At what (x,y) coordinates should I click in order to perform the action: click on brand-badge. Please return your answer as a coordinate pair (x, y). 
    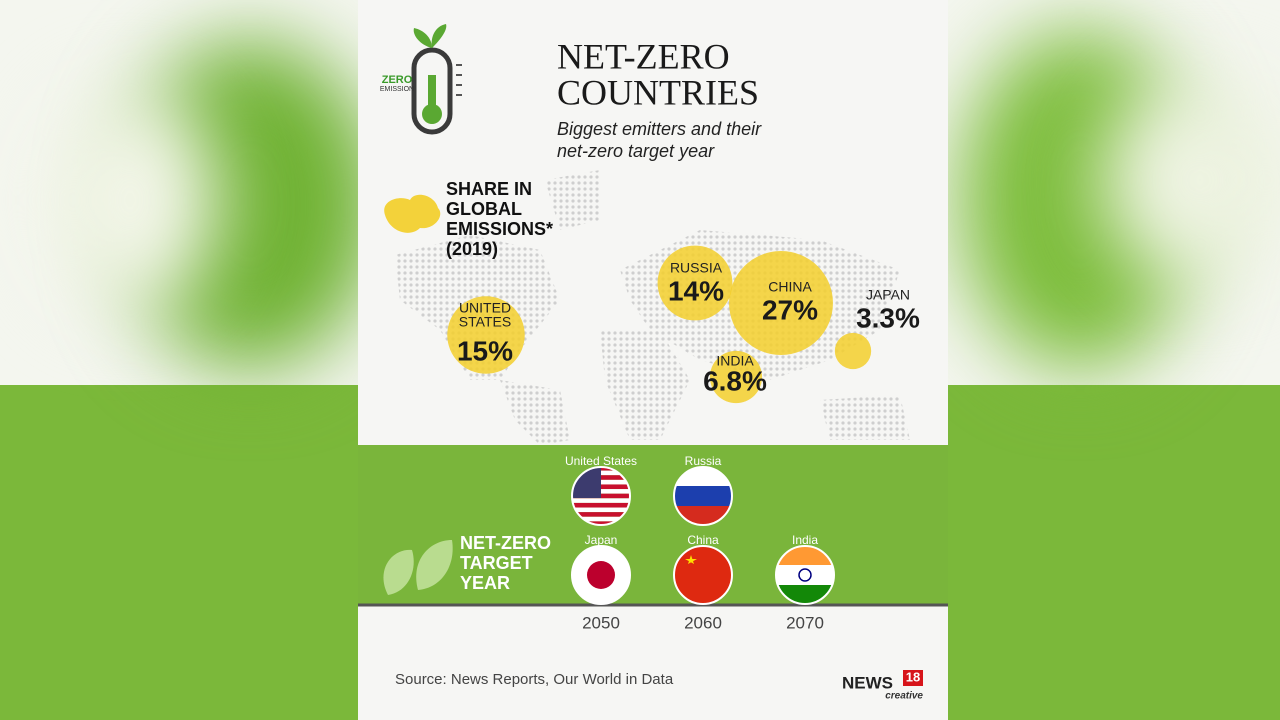
    Looking at the image, I should click on (913, 678).